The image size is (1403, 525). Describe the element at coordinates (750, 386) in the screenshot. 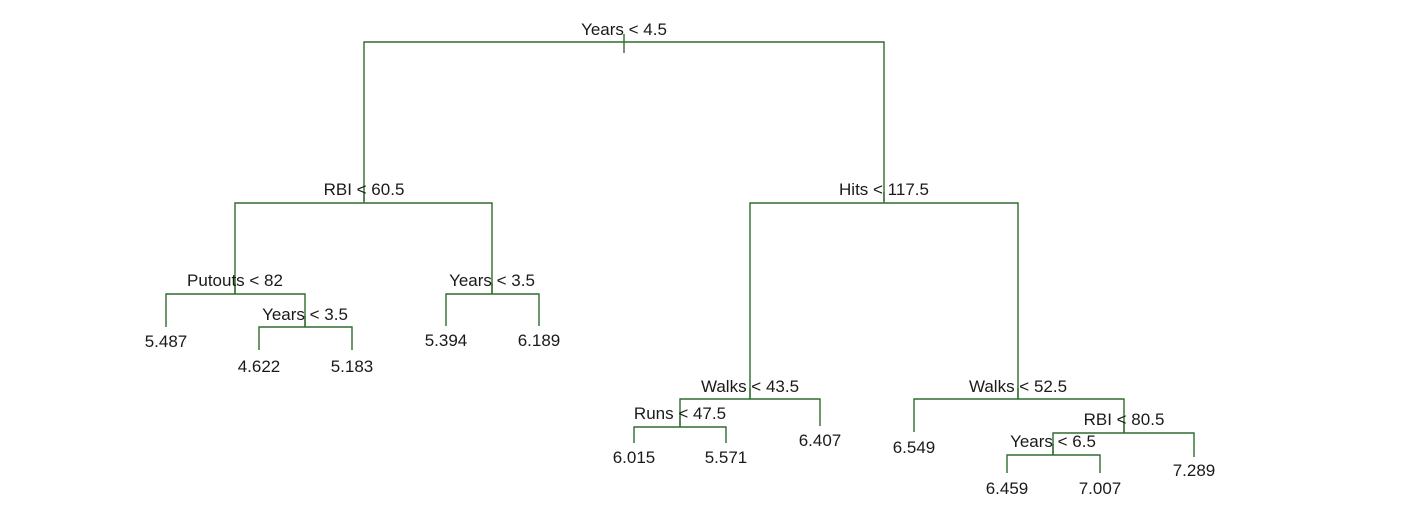

I see `node-walks-43-5-label: Walks < 43.5` at that location.